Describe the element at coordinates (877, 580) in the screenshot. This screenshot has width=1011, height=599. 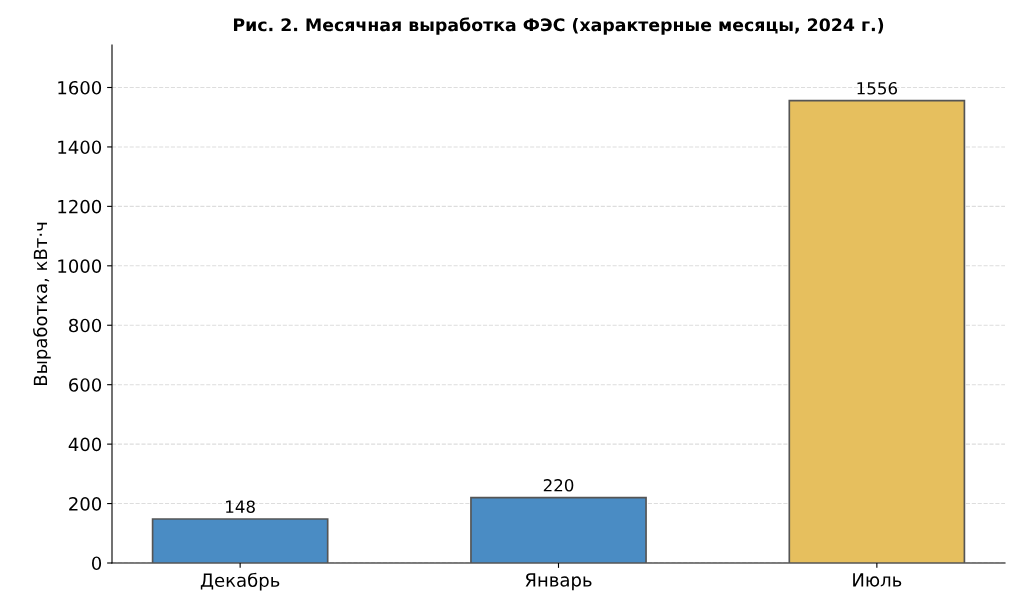
I see `x-tick-label: Июль` at that location.